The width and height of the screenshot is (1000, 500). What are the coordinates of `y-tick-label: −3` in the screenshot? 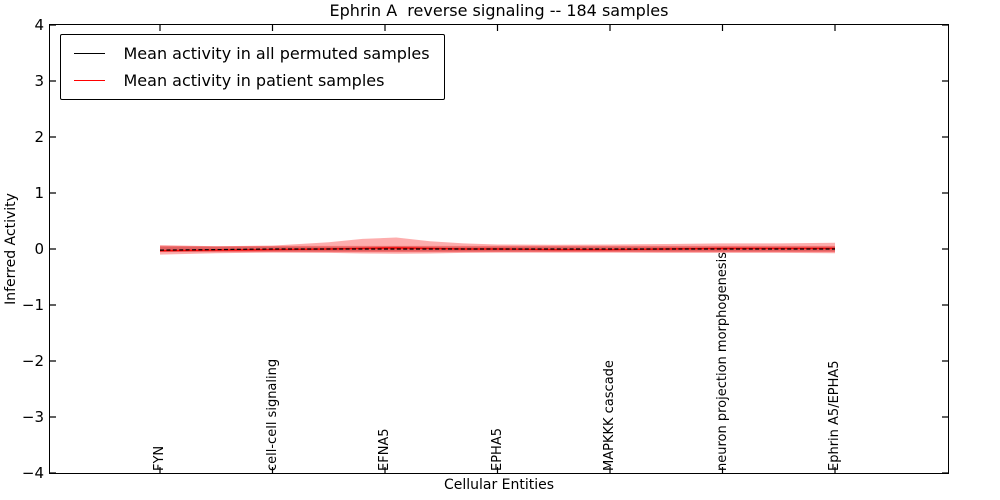 It's located at (32, 416).